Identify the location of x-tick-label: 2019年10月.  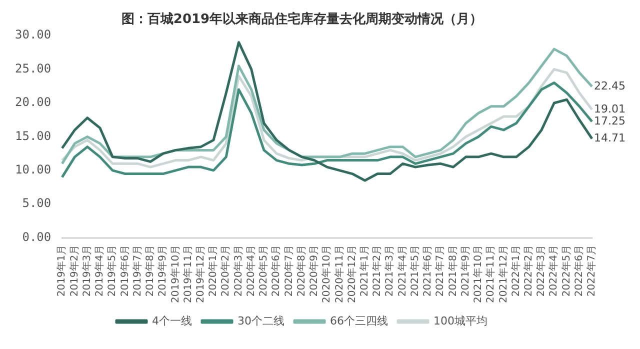
(175, 274).